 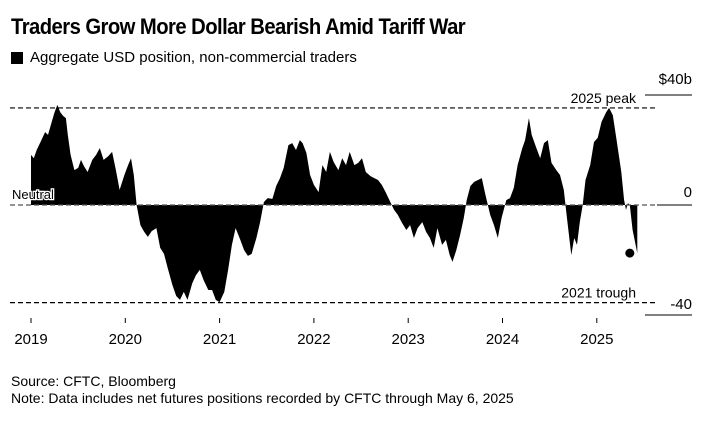 What do you see at coordinates (681, 304) in the screenshot?
I see `y-tick-label: -40` at bounding box center [681, 304].